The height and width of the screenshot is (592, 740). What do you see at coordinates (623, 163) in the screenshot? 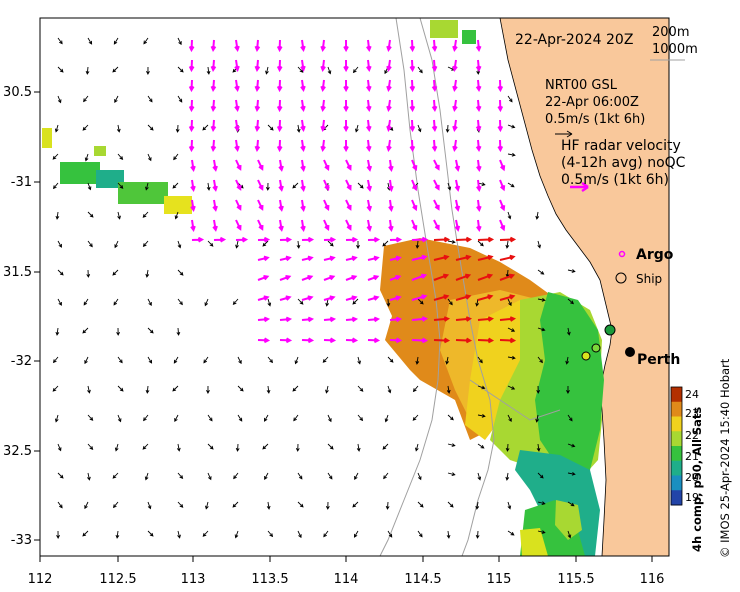
I see `hf-legend-line2: (4-12h avg) noQC` at bounding box center [623, 163].